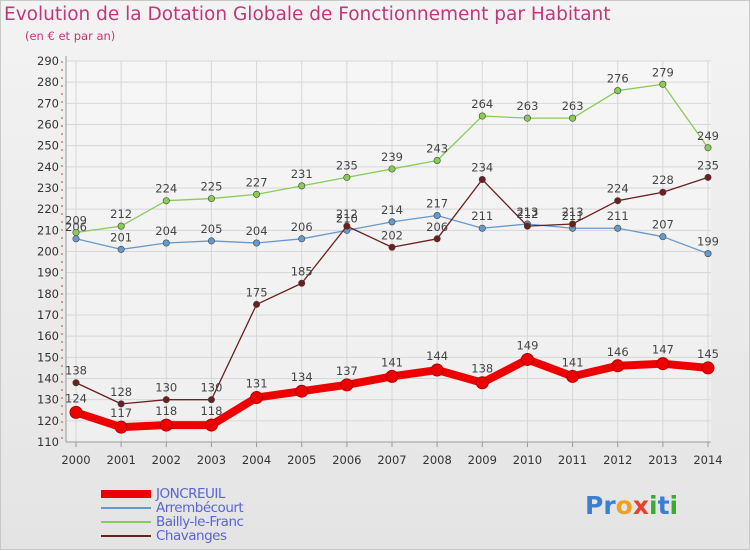 The height and width of the screenshot is (551, 750). Describe the element at coordinates (618, 79) in the screenshot. I see `data-label-bailly-le-franc: 276` at that location.